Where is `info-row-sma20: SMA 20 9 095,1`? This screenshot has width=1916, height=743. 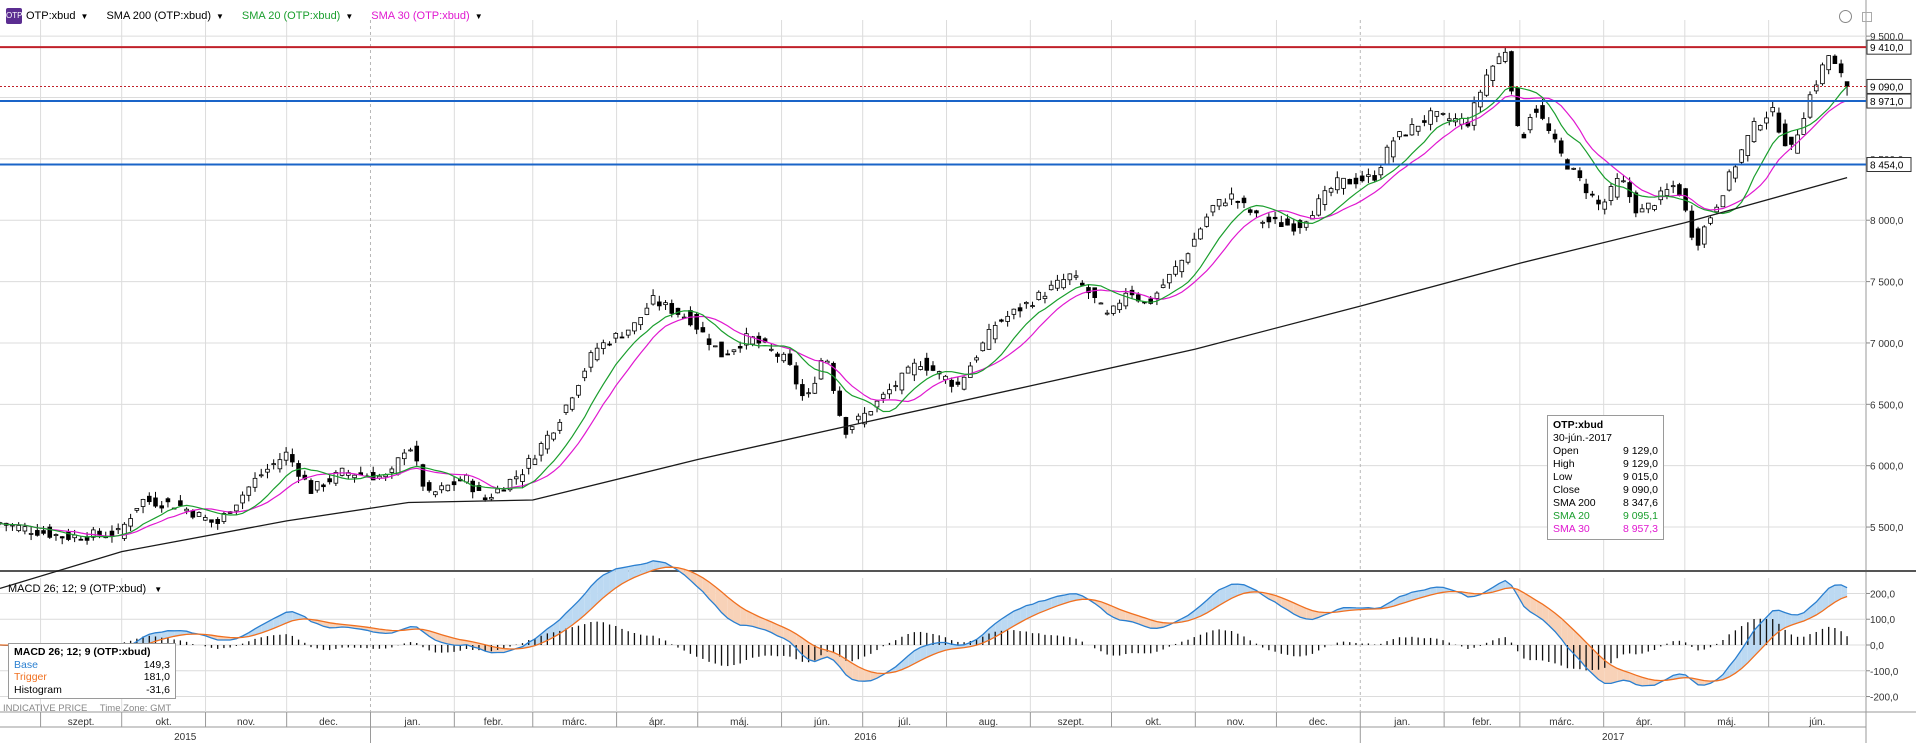
info-row-sma20: SMA 20 9 095,1 is located at coordinates (1605, 516).